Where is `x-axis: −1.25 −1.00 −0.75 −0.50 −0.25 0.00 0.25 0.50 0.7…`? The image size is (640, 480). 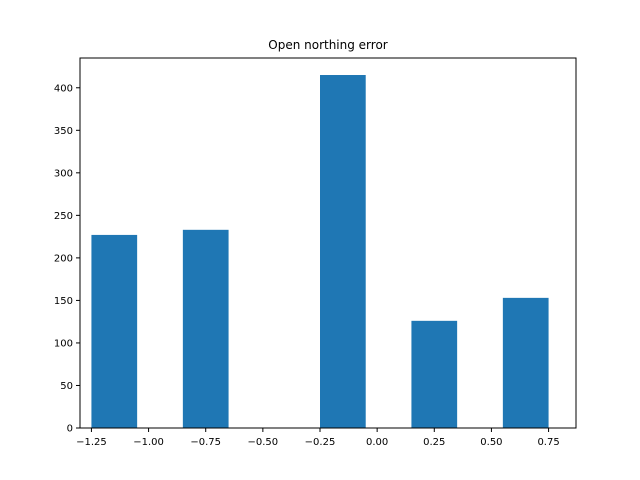
x-axis: −1.25 −1.00 −0.75 −0.50 −0.25 0.00 0.25 0.50 0.7… is located at coordinates (318, 438).